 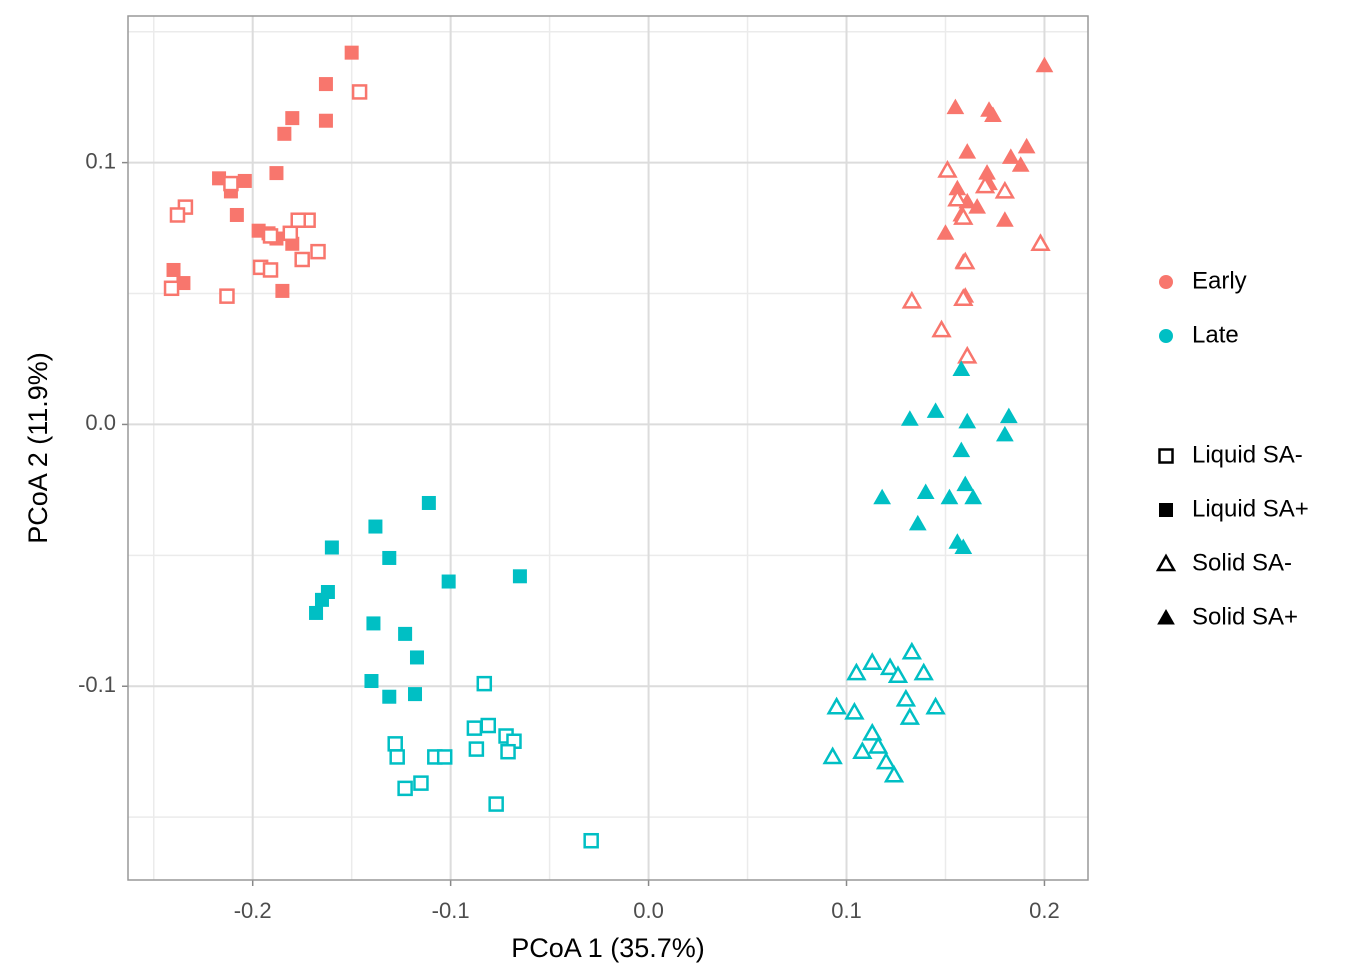 What do you see at coordinates (253, 910) in the screenshot?
I see `x-tick-label: -0.2` at bounding box center [253, 910].